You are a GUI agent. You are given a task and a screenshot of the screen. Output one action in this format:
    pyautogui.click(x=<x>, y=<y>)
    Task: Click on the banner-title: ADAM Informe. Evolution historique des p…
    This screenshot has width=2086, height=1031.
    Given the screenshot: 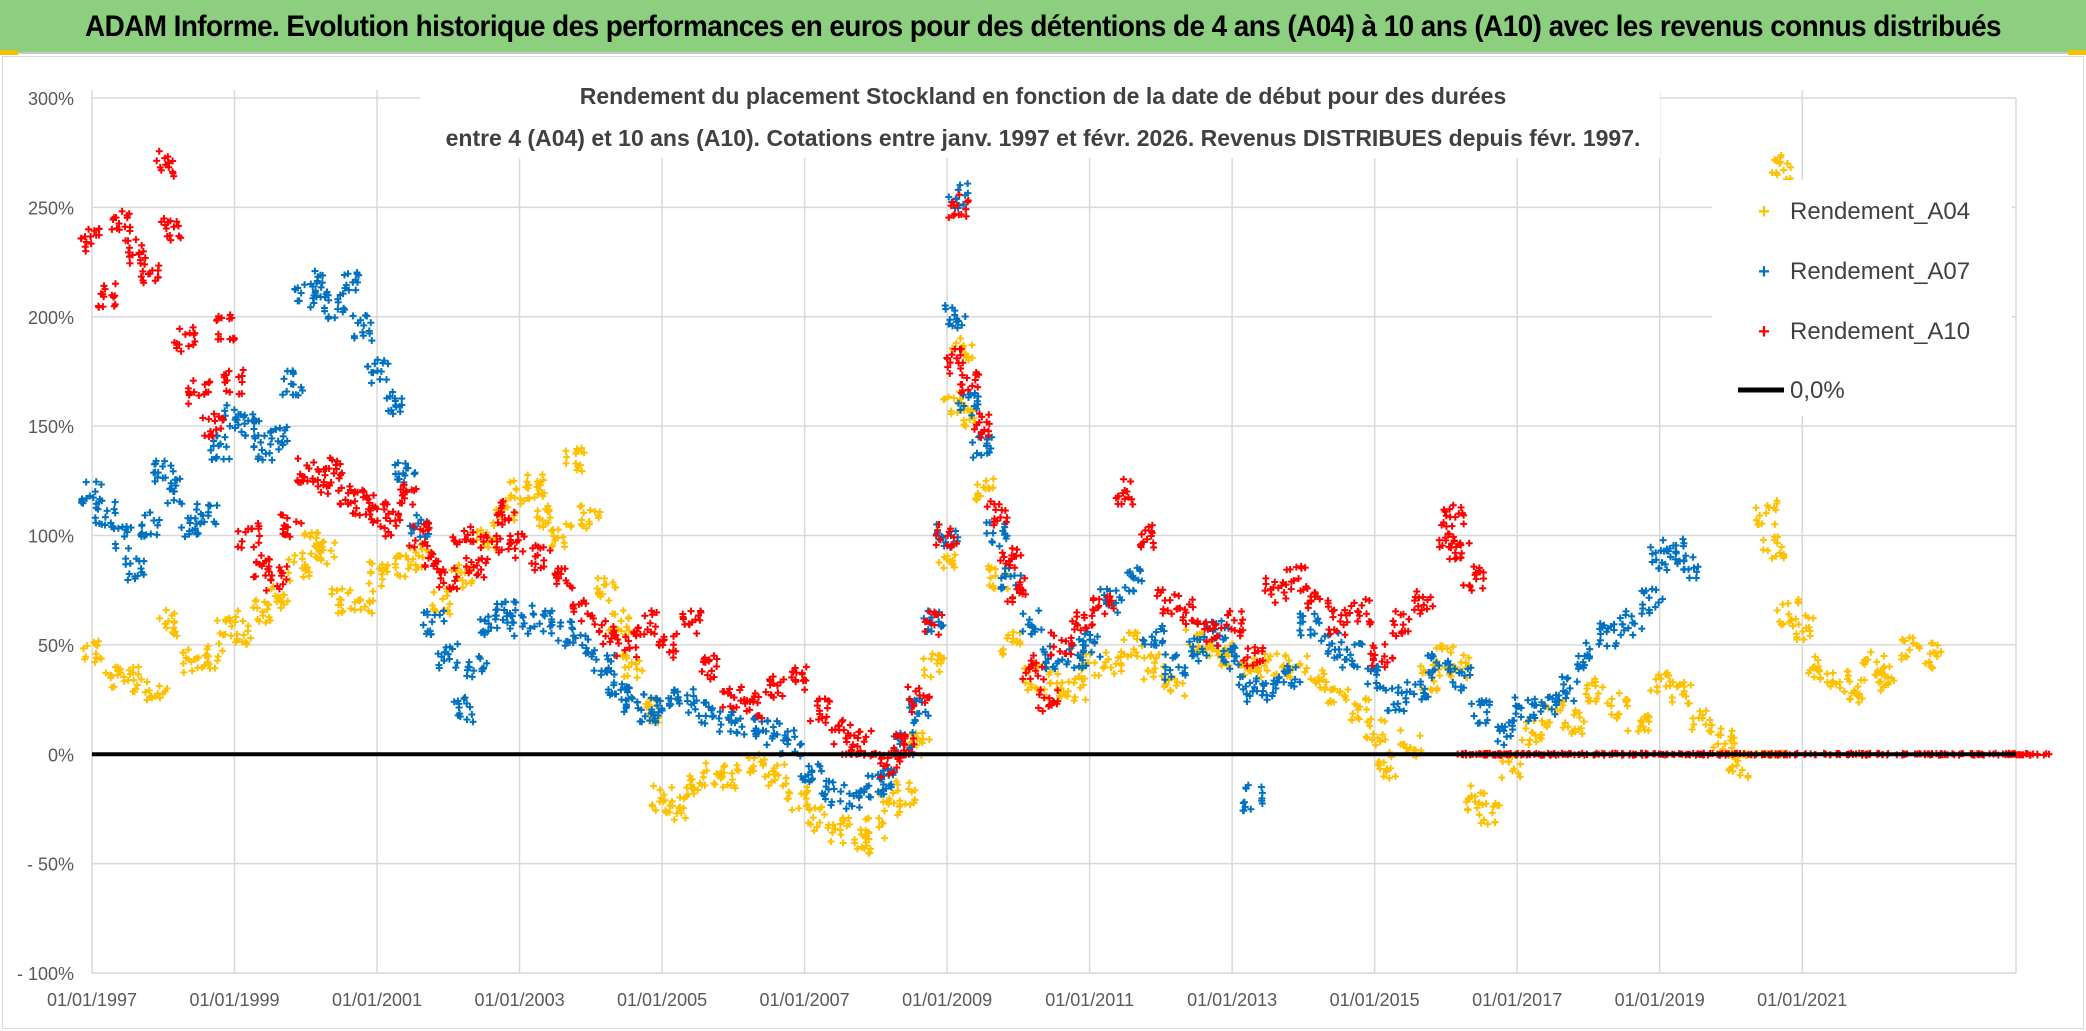 What is the action you would take?
    pyautogui.click(x=1043, y=26)
    